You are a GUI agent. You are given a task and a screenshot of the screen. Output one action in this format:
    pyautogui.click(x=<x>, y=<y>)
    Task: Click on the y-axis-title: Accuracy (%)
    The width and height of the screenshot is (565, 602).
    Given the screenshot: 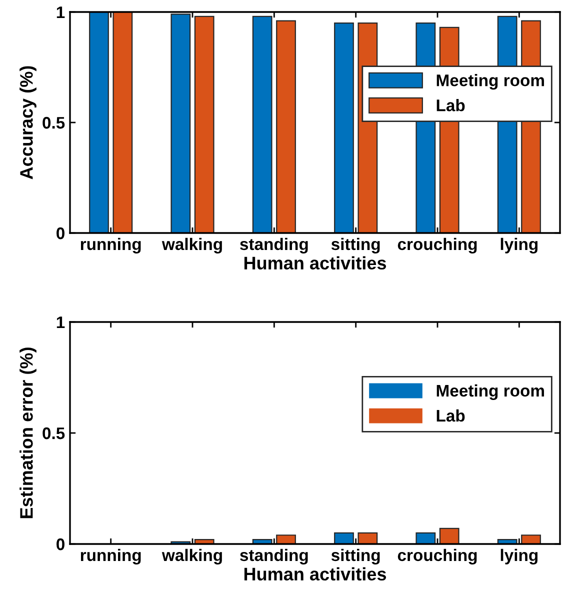 What is the action you would take?
    pyautogui.click(x=28, y=123)
    